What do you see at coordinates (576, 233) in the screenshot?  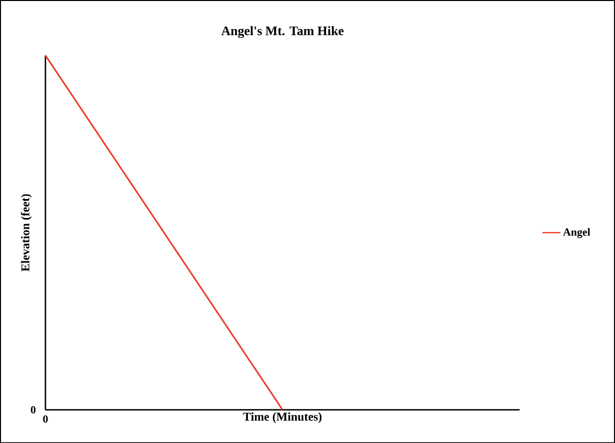 I see `legend-label: Angel` at bounding box center [576, 233].